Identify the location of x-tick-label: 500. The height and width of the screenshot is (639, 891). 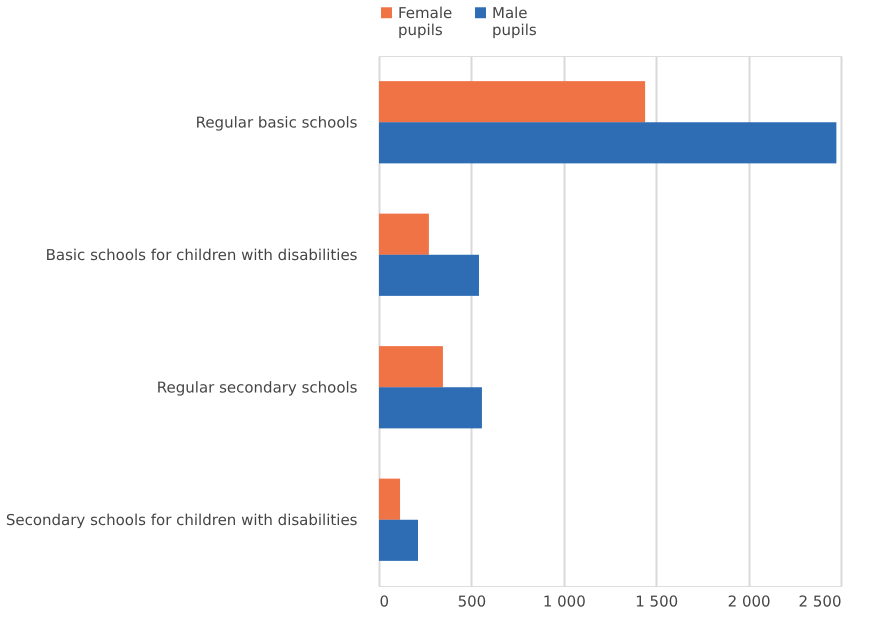
(472, 601).